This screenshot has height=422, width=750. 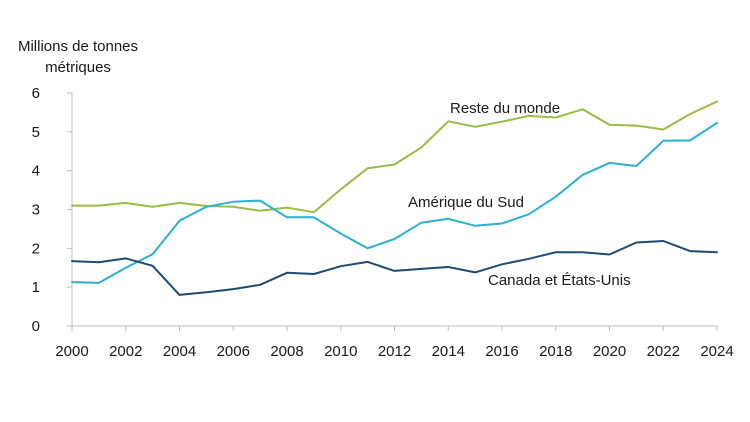 I want to click on x-tick-label: 2014, so click(x=448, y=351).